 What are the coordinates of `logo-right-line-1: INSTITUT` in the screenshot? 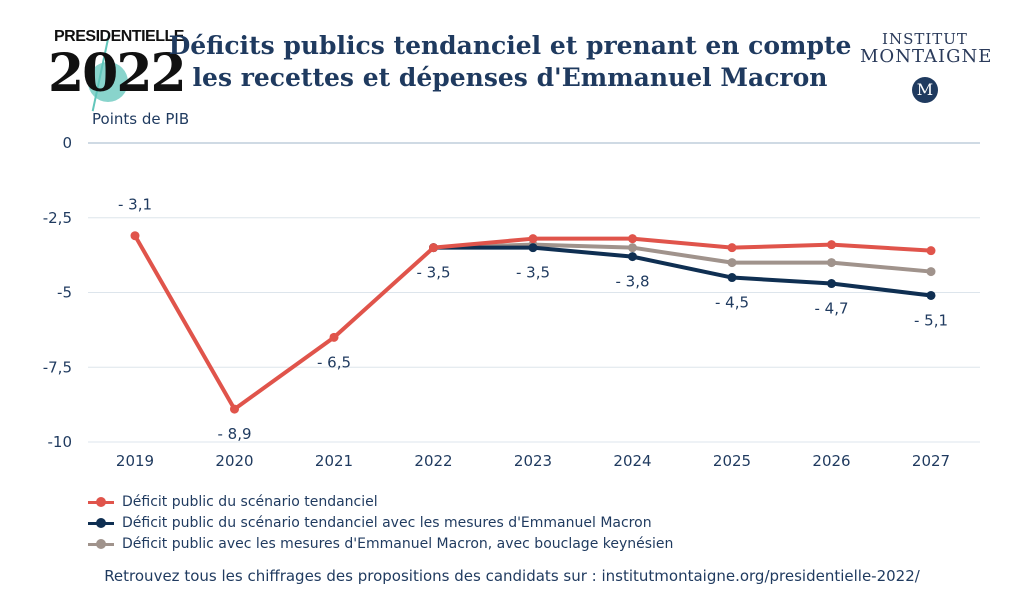 It's located at (925, 39).